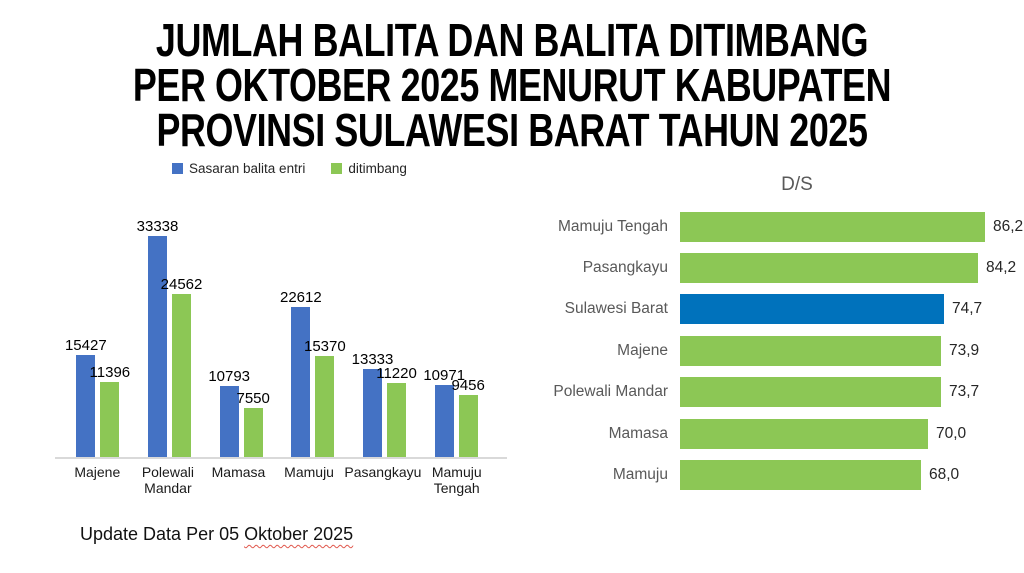 This screenshot has width=1024, height=573. What do you see at coordinates (944, 475) in the screenshot?
I see `ds-value-label: 68,0` at bounding box center [944, 475].